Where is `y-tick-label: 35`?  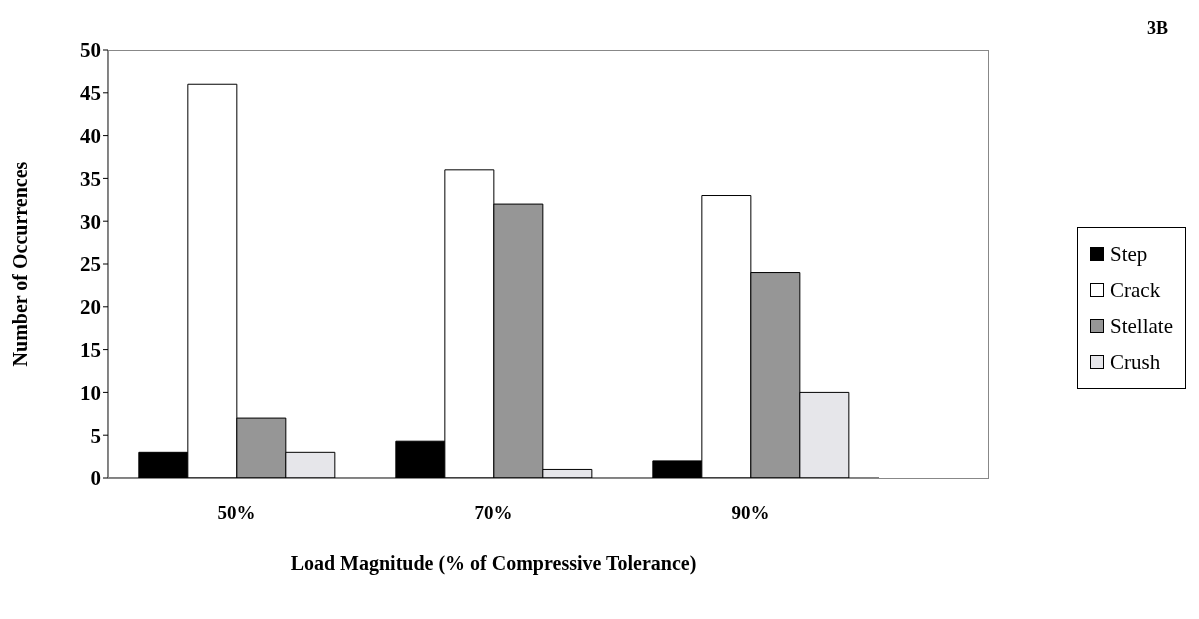 y-tick-label: 35 is located at coordinates (90, 178).